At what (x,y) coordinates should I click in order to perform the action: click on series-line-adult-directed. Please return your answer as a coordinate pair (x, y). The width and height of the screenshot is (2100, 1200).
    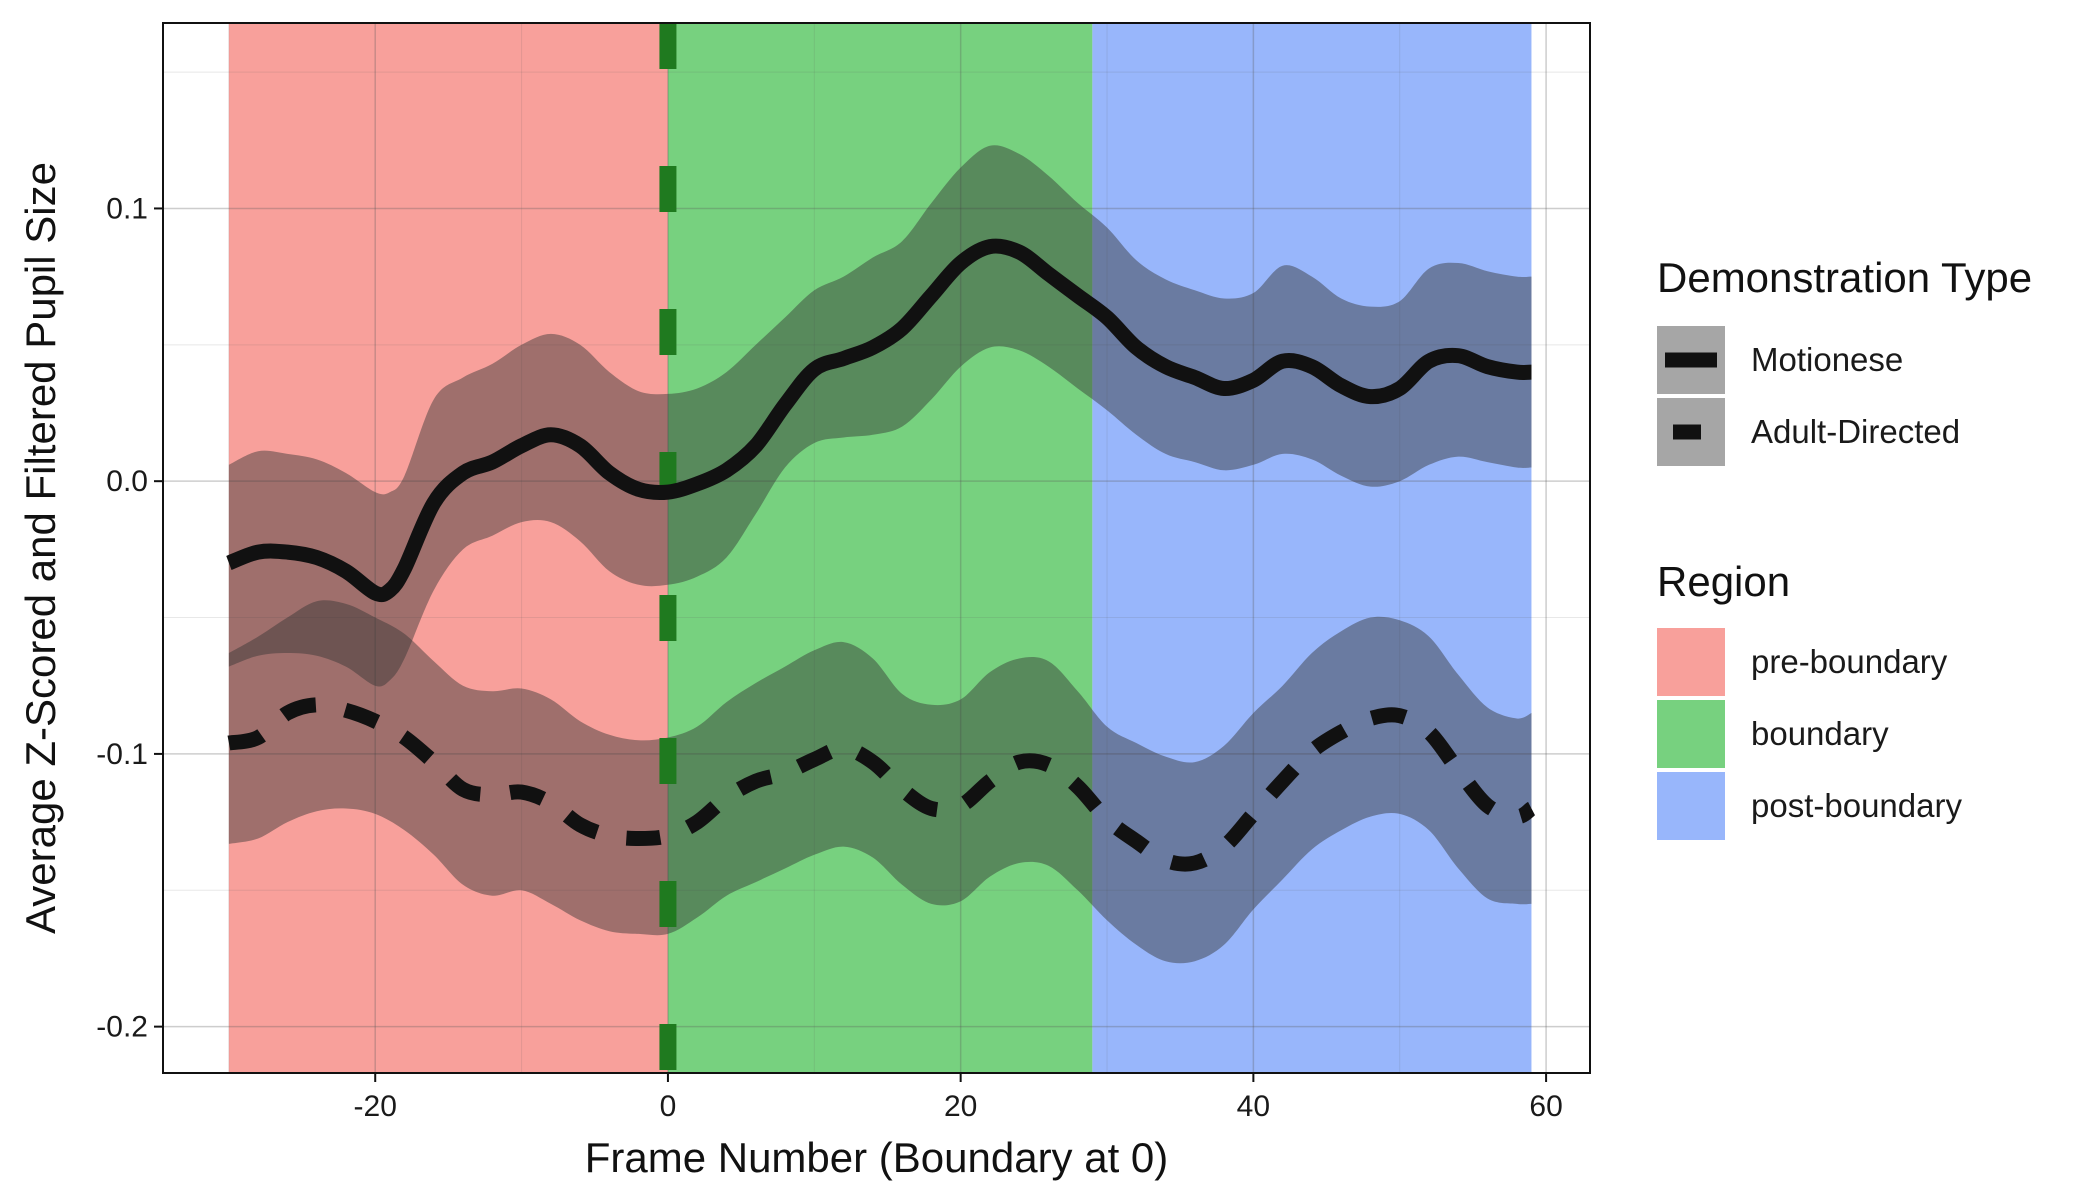
    Looking at the image, I should click on (881, 784).